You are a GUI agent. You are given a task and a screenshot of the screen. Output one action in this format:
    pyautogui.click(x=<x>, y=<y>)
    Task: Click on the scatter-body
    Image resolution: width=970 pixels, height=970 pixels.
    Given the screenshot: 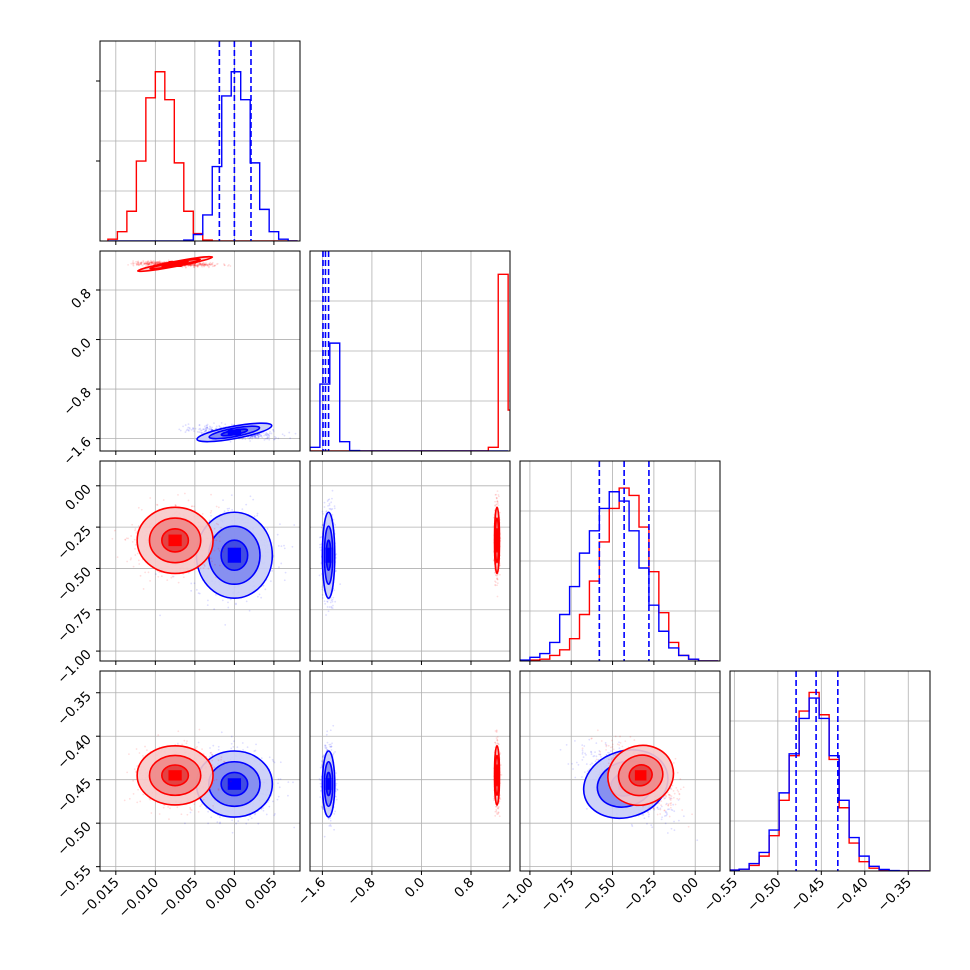 What is the action you would take?
    pyautogui.click(x=209, y=781)
    